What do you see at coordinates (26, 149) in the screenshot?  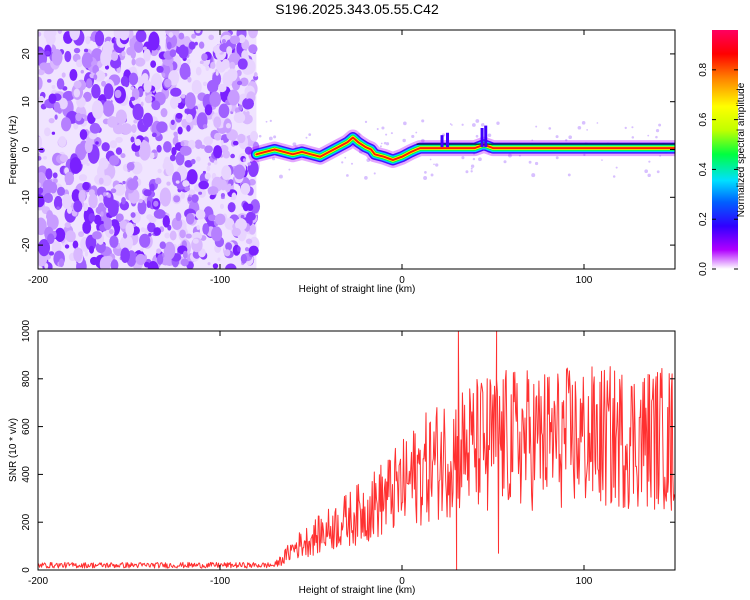 I see `spectrogram-y-tick-label: 0` at bounding box center [26, 149].